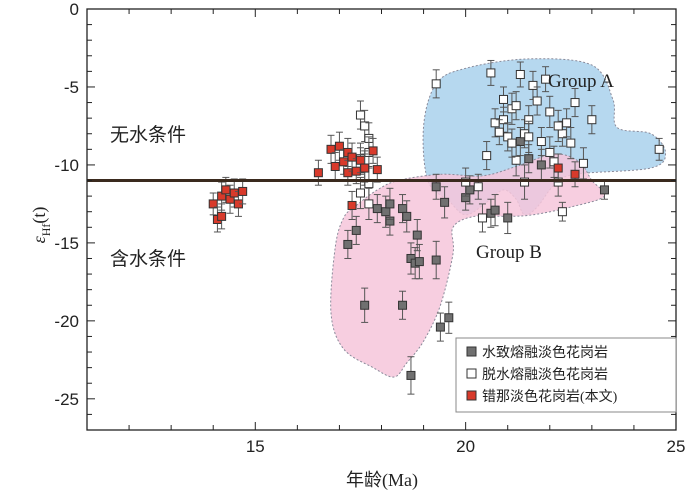  What do you see at coordinates (509, 252) in the screenshot?
I see `annotation-group-b: Group B` at bounding box center [509, 252].